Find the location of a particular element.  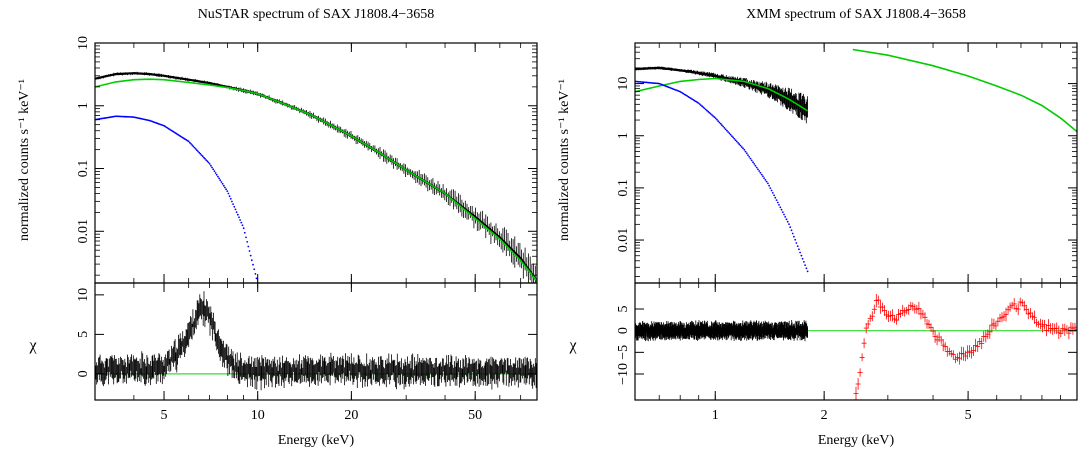

right-residual-series-1-residuals is located at coordinates (965, 346).